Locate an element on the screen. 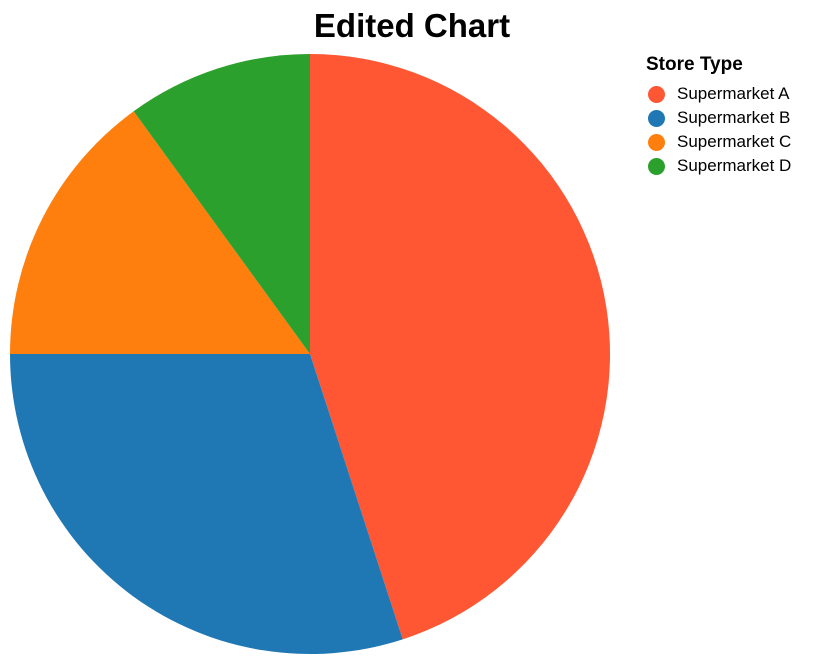  legend-label: Supermarket B is located at coordinates (734, 117).